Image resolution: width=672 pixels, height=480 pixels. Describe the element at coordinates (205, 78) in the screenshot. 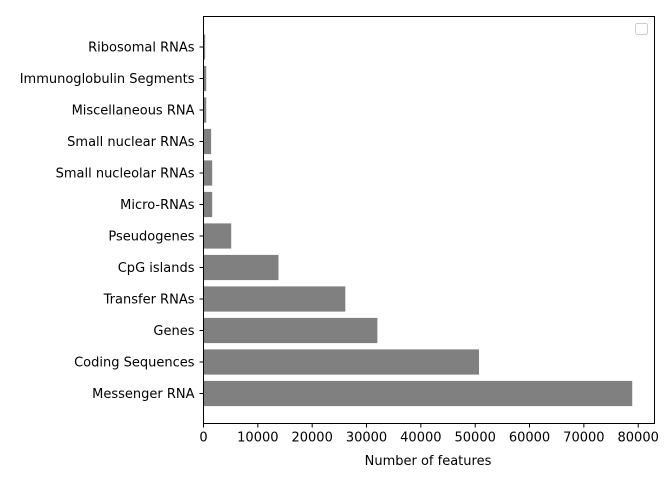

I see `bar-immunoglobulin-segments` at that location.